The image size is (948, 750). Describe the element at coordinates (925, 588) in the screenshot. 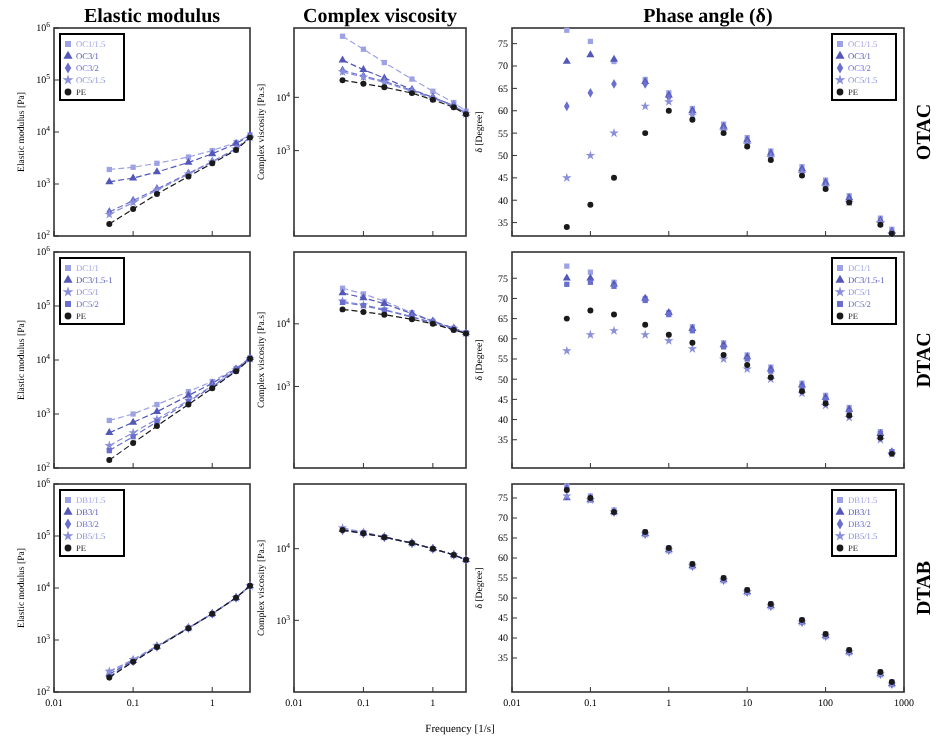

I see `y2-axis-title: DTAB` at that location.